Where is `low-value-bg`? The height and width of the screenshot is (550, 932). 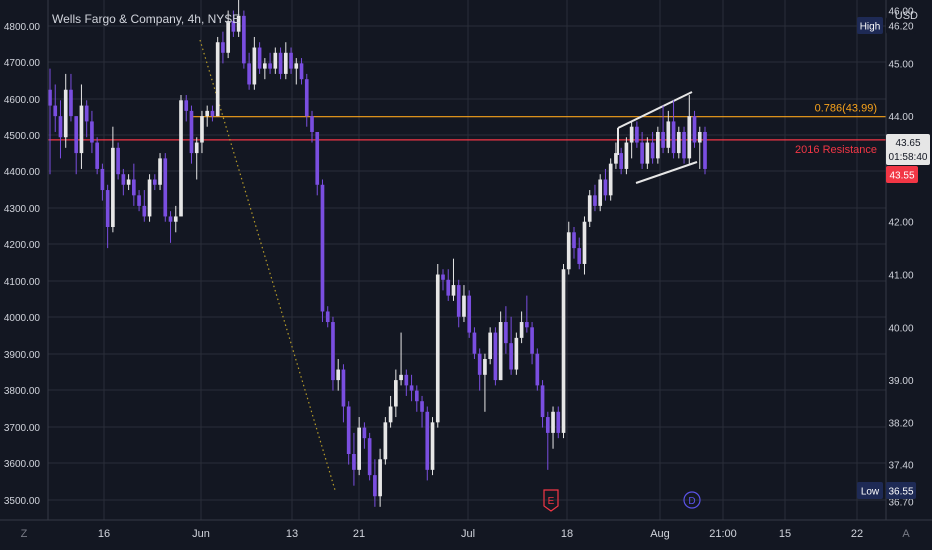 low-value-bg is located at coordinates (901, 490).